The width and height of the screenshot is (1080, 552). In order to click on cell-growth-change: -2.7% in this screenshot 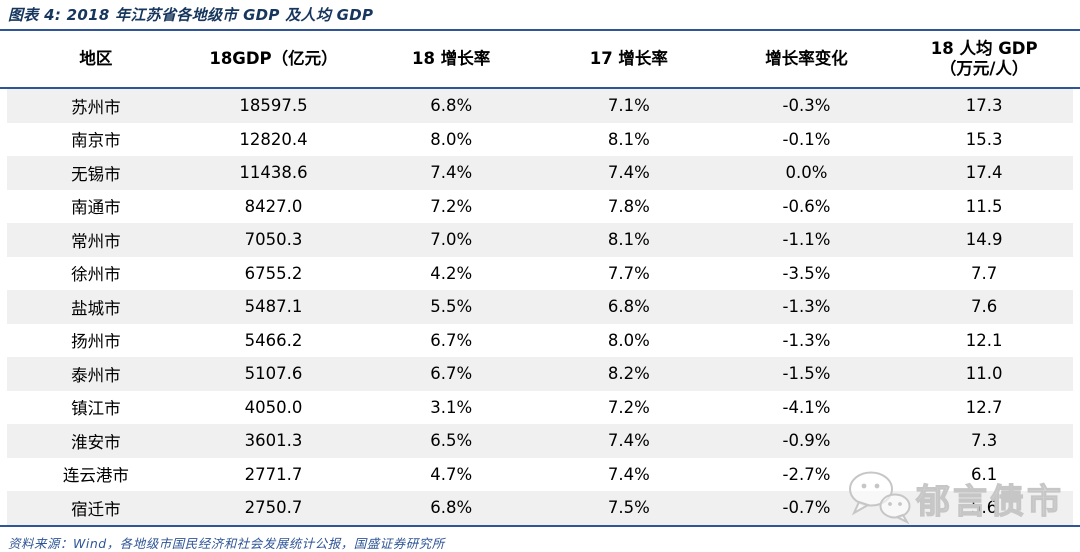, I will do `click(806, 474)`.